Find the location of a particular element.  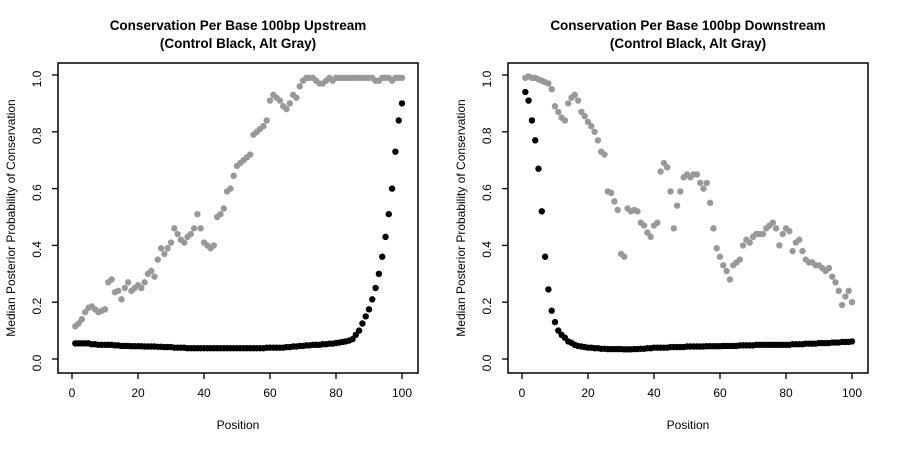

x-axis-tick-label: 80 is located at coordinates (786, 393).